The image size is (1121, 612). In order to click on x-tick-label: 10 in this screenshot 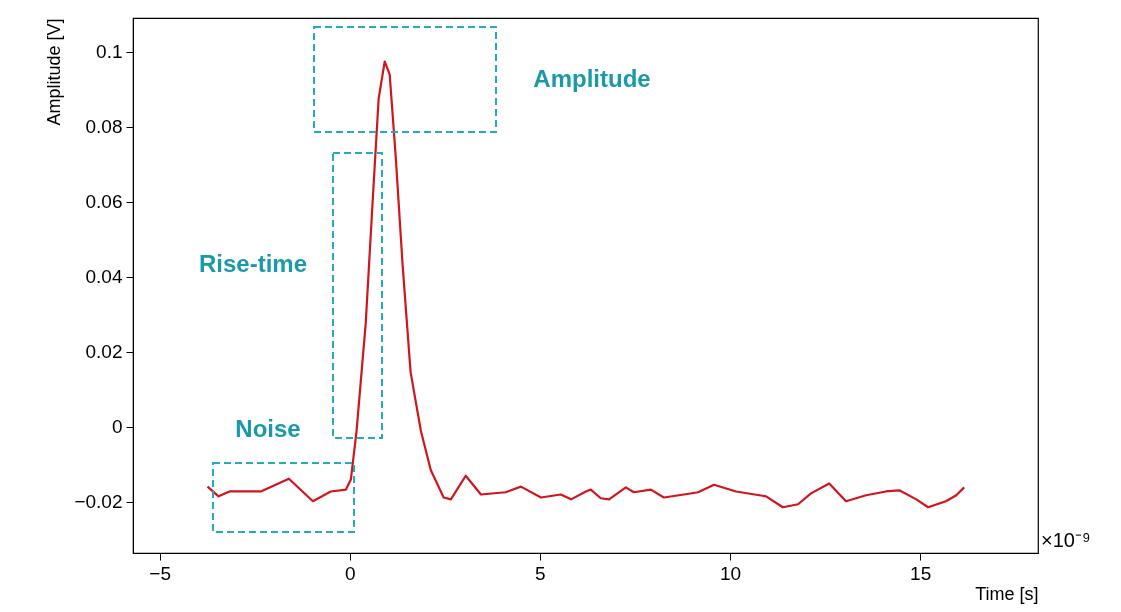, I will do `click(730, 573)`.